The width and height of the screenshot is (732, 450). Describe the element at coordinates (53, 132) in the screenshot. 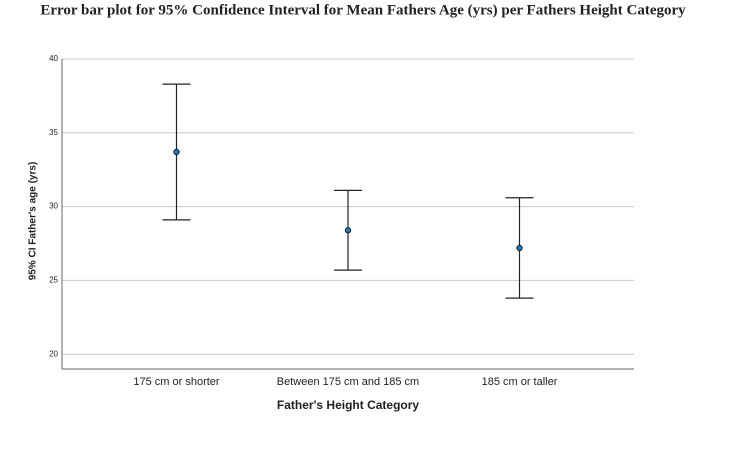

I see `y-tick-label: 35` at that location.